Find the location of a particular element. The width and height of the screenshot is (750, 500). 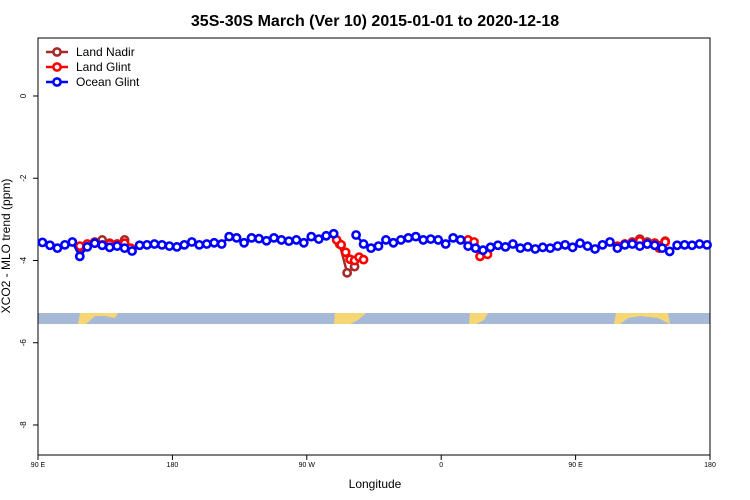

y-tick-label: -8 is located at coordinates (23, 425).